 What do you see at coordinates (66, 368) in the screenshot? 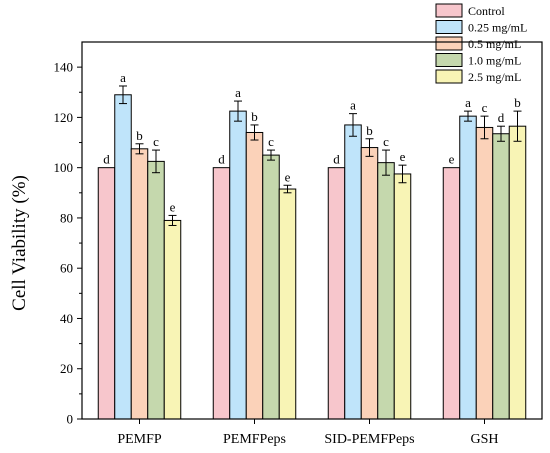
I see `y-tick-label: 20` at bounding box center [66, 368].